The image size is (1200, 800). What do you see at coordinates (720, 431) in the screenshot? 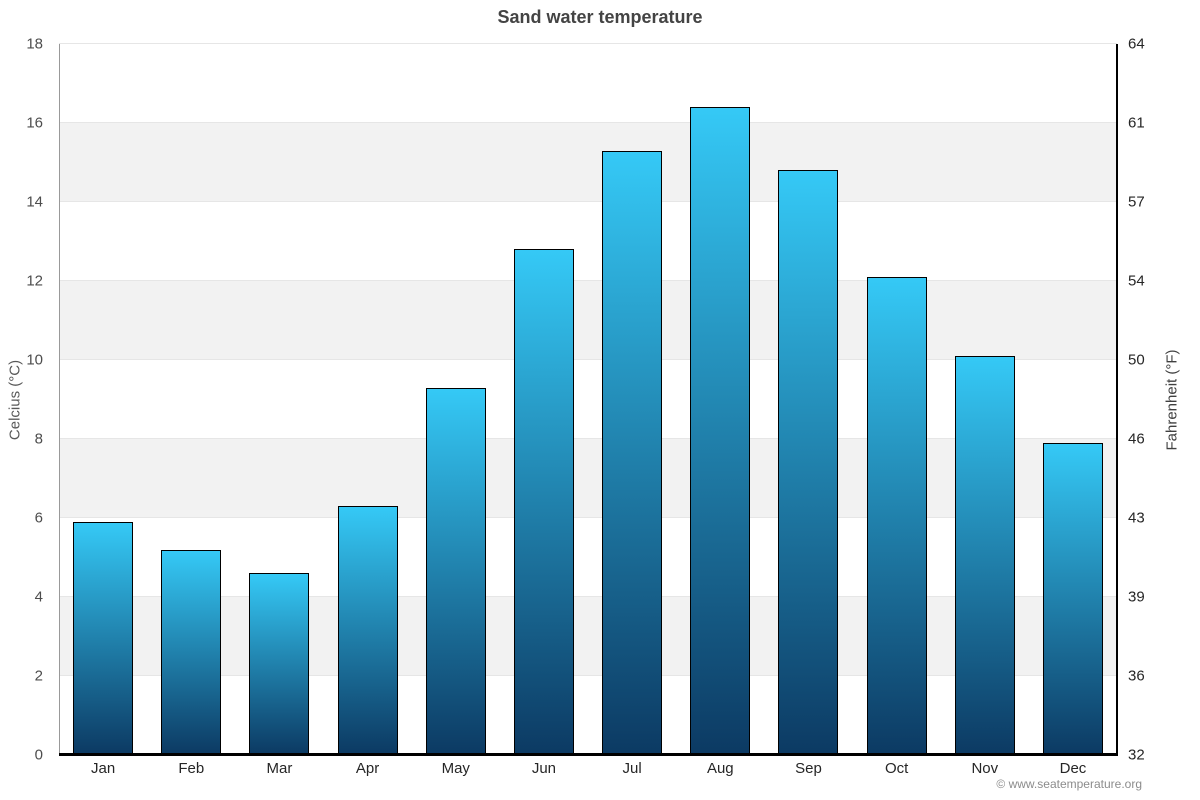
I see `bar-aug` at bounding box center [720, 431].